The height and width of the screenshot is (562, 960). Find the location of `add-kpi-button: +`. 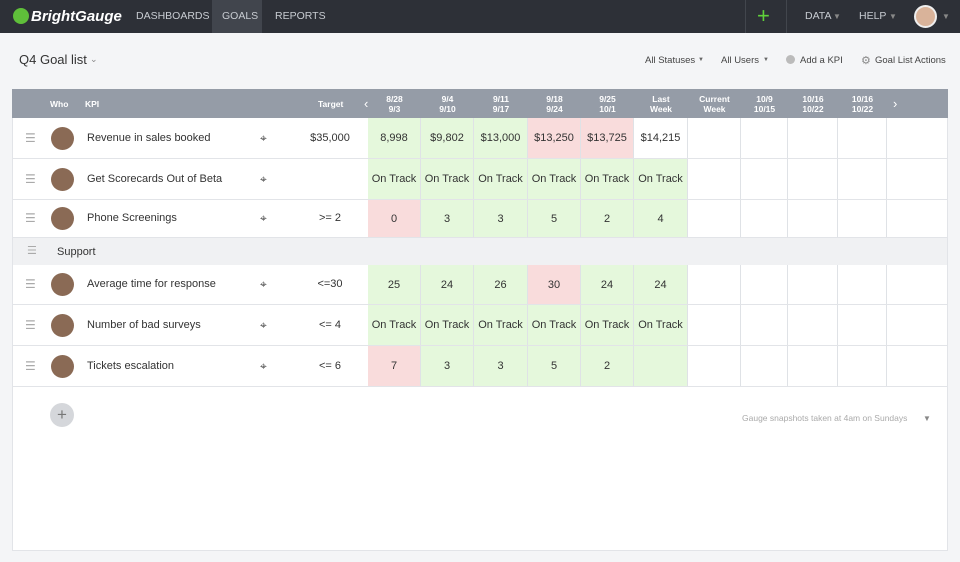

add-kpi-button: + is located at coordinates (62, 415).